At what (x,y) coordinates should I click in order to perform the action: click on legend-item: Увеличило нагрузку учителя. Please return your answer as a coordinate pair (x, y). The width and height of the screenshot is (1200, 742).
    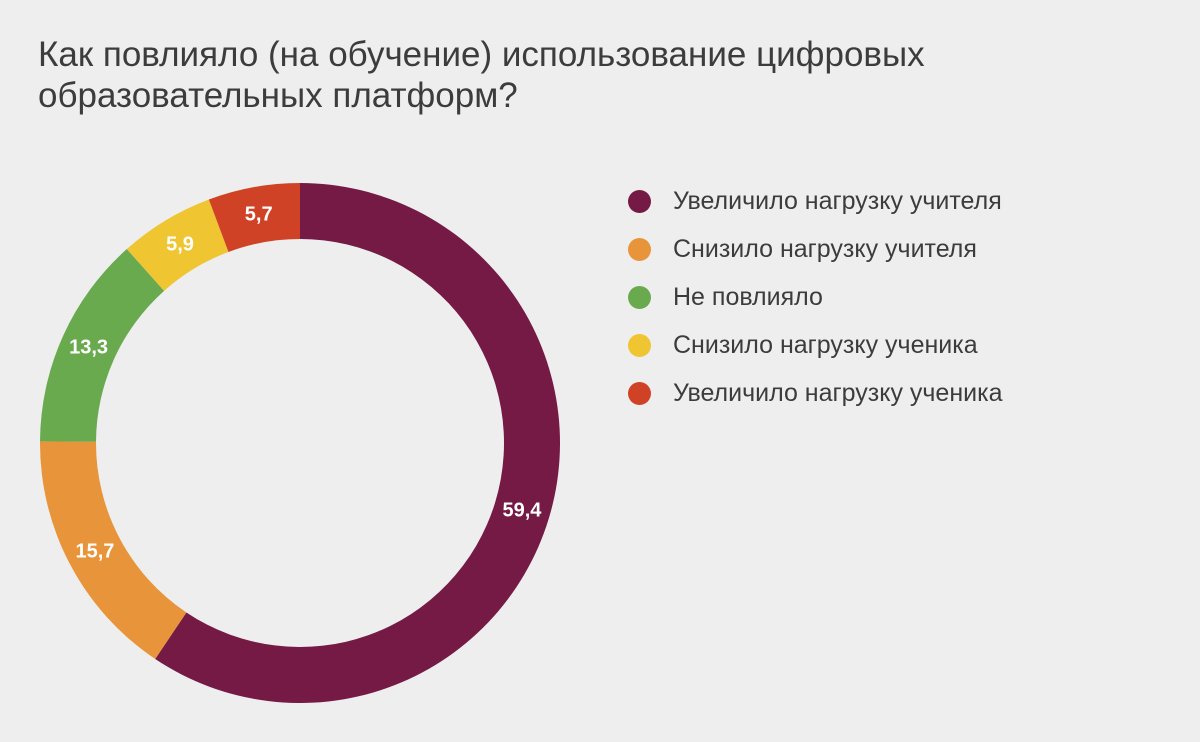
    Looking at the image, I should click on (815, 201).